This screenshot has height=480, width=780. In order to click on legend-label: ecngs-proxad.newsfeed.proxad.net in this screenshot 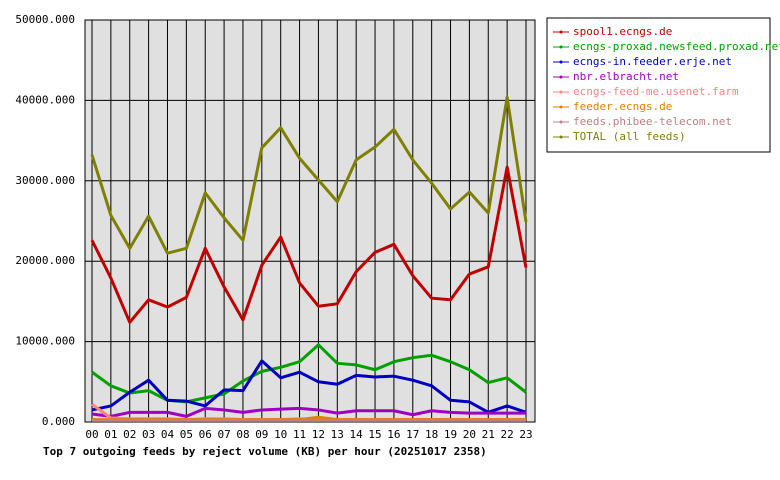, I will do `click(676, 46)`.